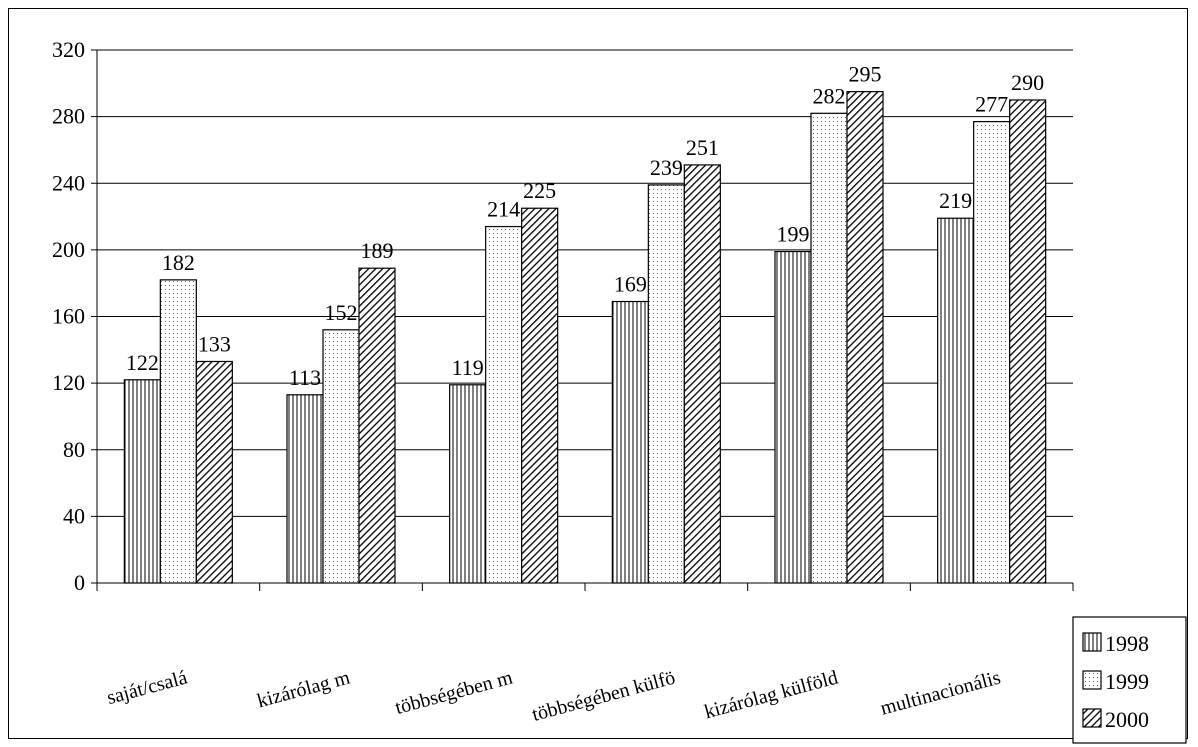  I want to click on data-label: 113, so click(305, 377).